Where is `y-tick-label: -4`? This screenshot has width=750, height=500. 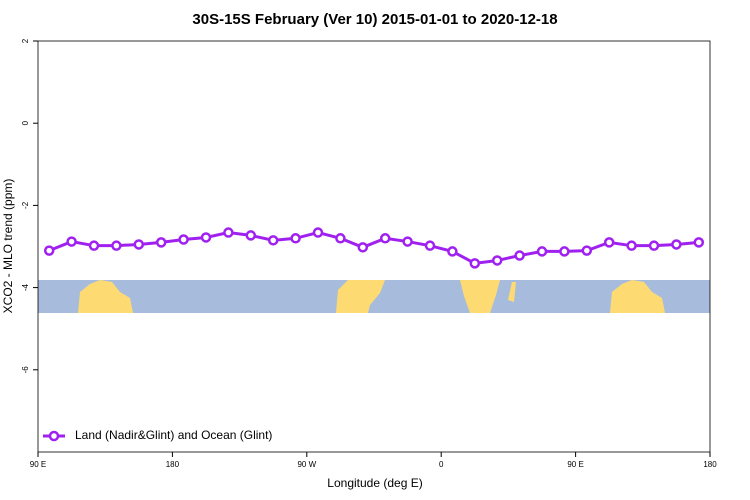
y-tick-label: -4 is located at coordinates (25, 287).